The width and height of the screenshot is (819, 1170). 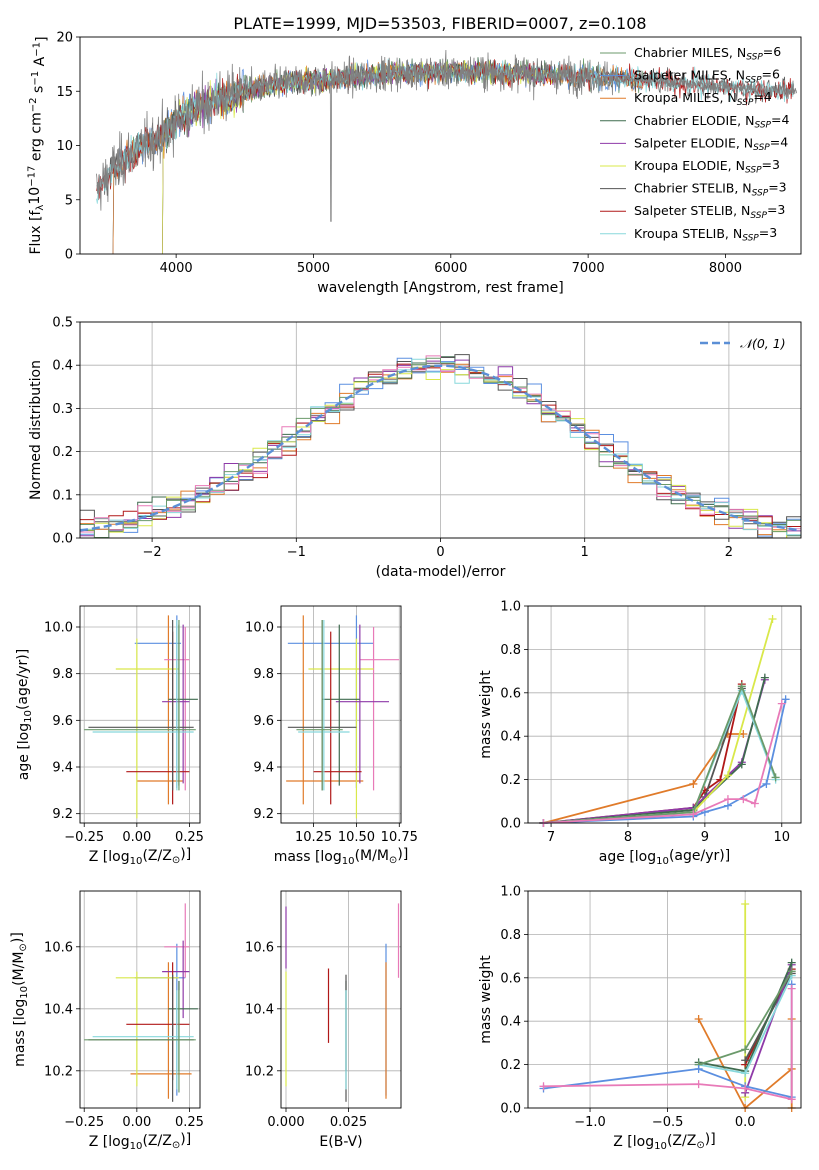 What do you see at coordinates (285, 1122) in the screenshot?
I see `x-tick-label: 0.000` at bounding box center [285, 1122].